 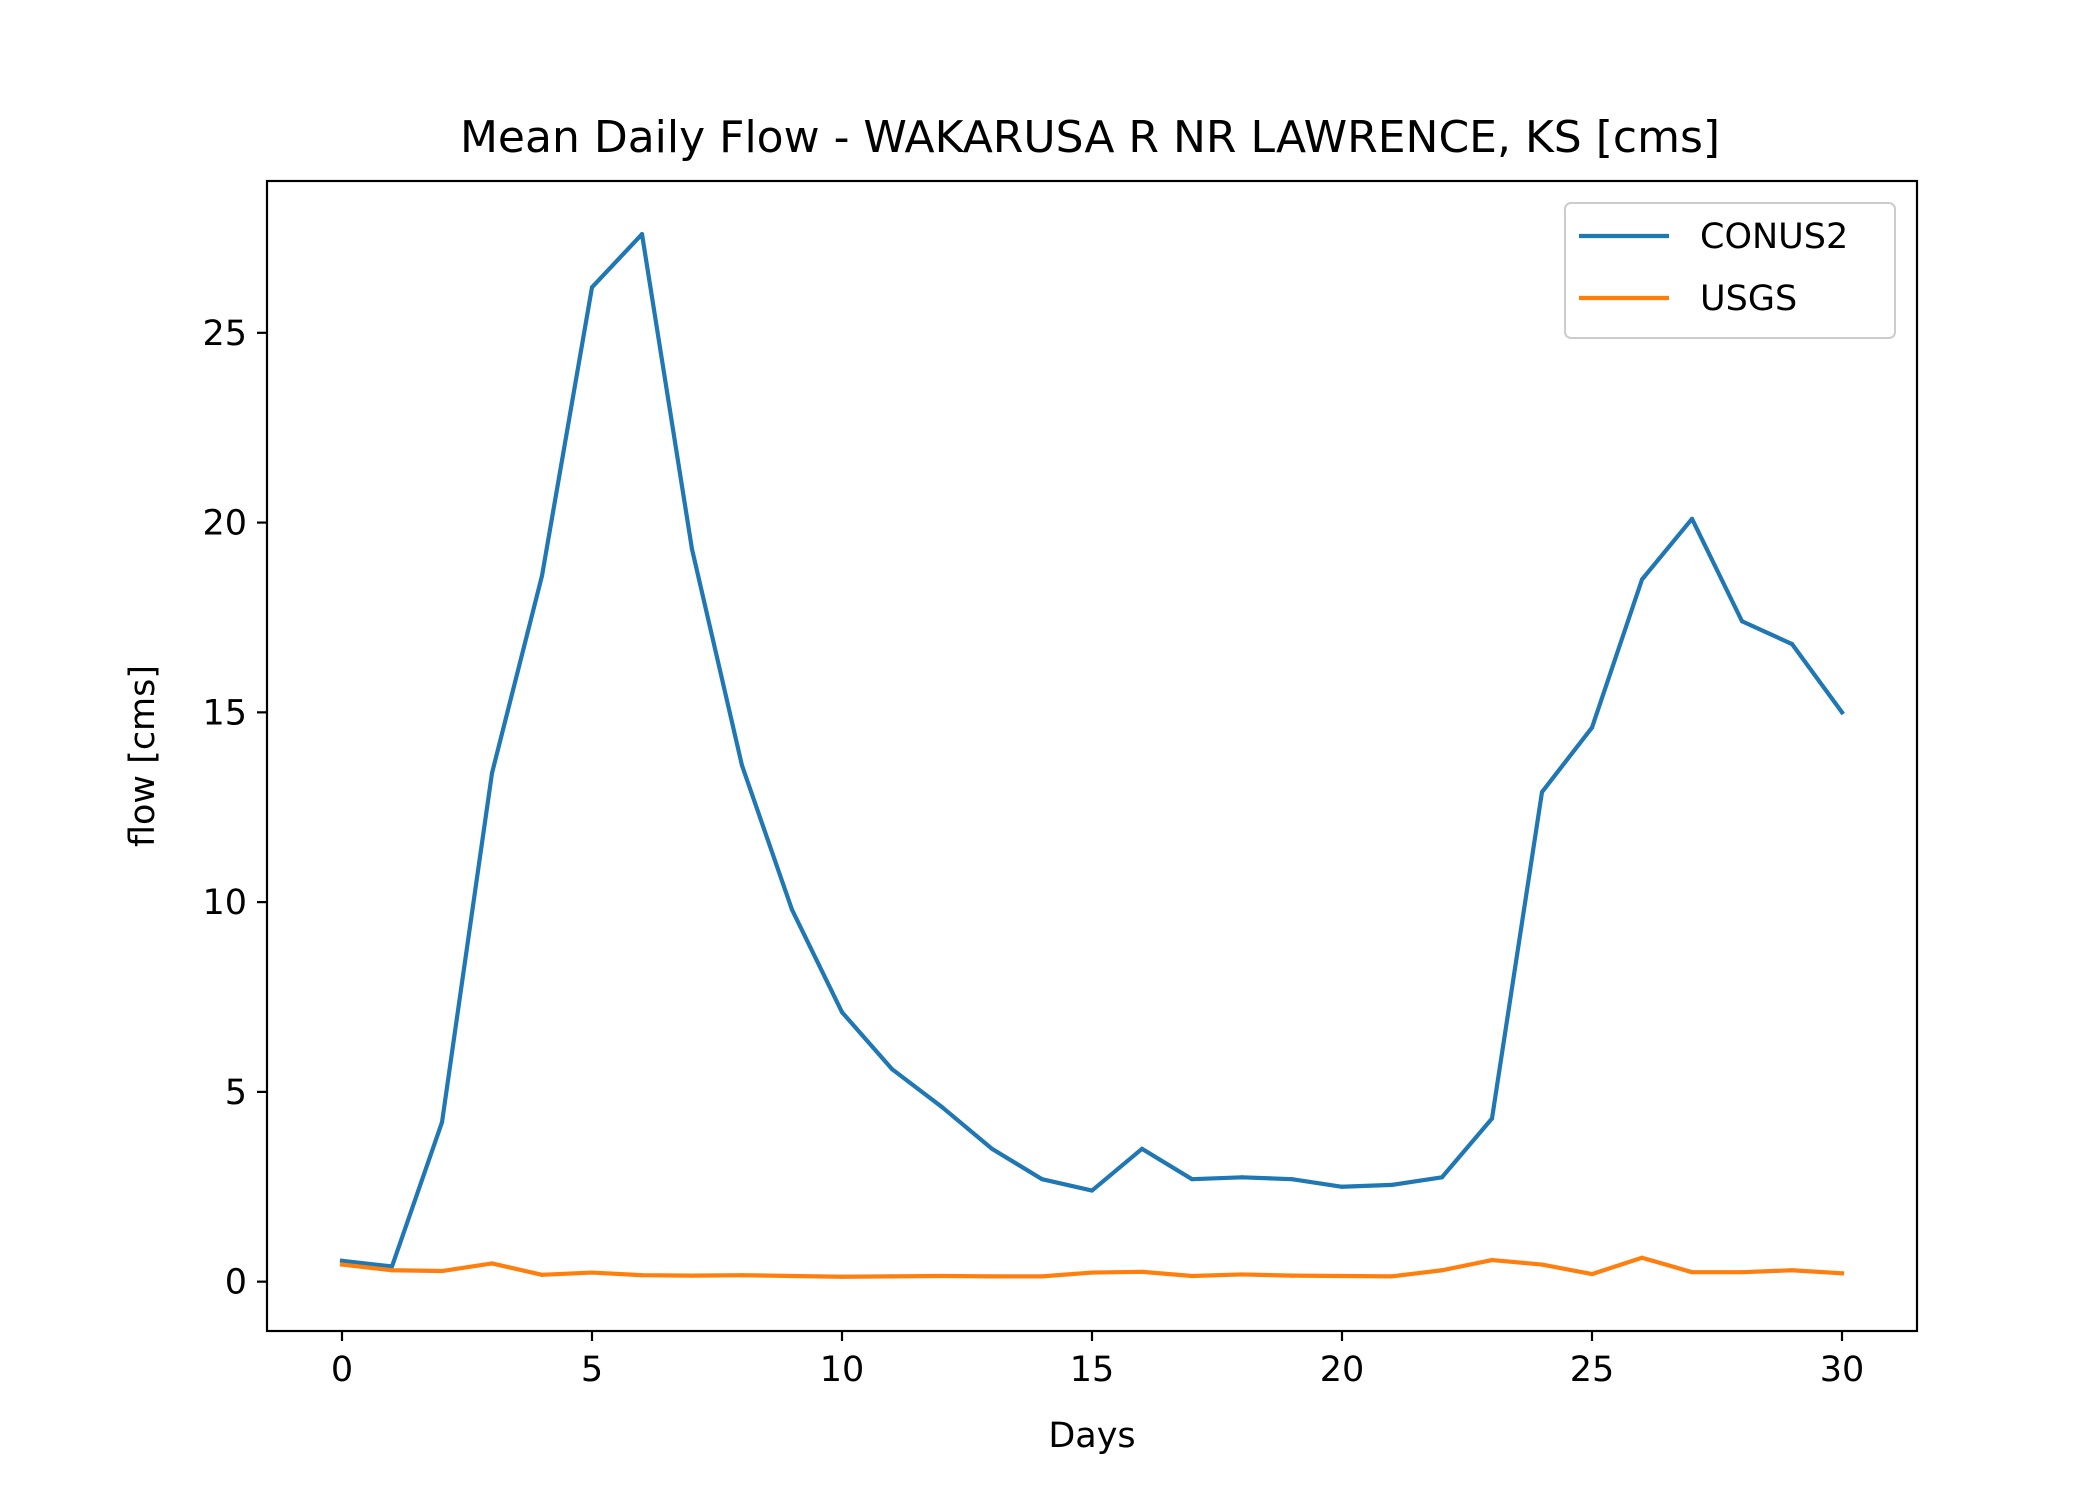 I want to click on legend-label-conus2: CONUS2, so click(x=1774, y=237).